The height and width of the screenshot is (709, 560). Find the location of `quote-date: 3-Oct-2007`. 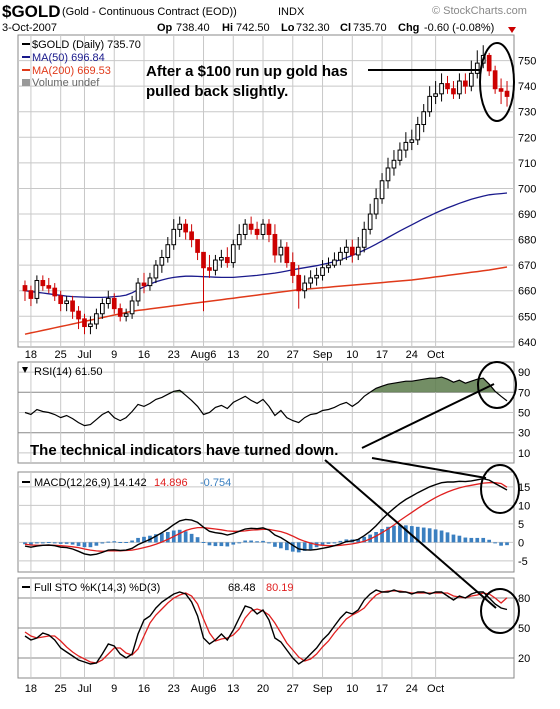

quote-date: 3-Oct-2007 is located at coordinates (29, 28).